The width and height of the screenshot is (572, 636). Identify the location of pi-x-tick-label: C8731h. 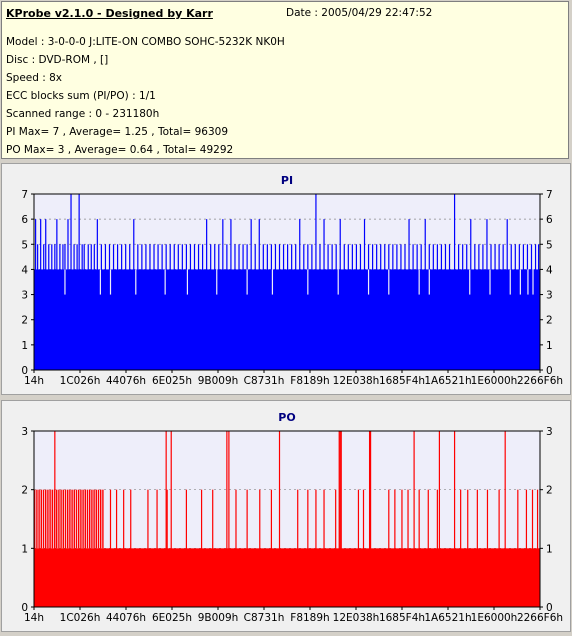
(264, 381).